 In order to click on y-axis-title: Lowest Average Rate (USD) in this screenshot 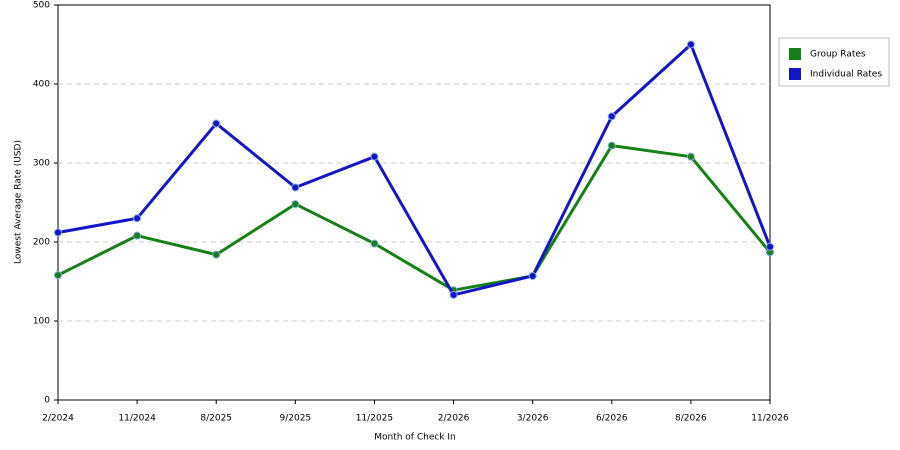, I will do `click(19, 202)`.